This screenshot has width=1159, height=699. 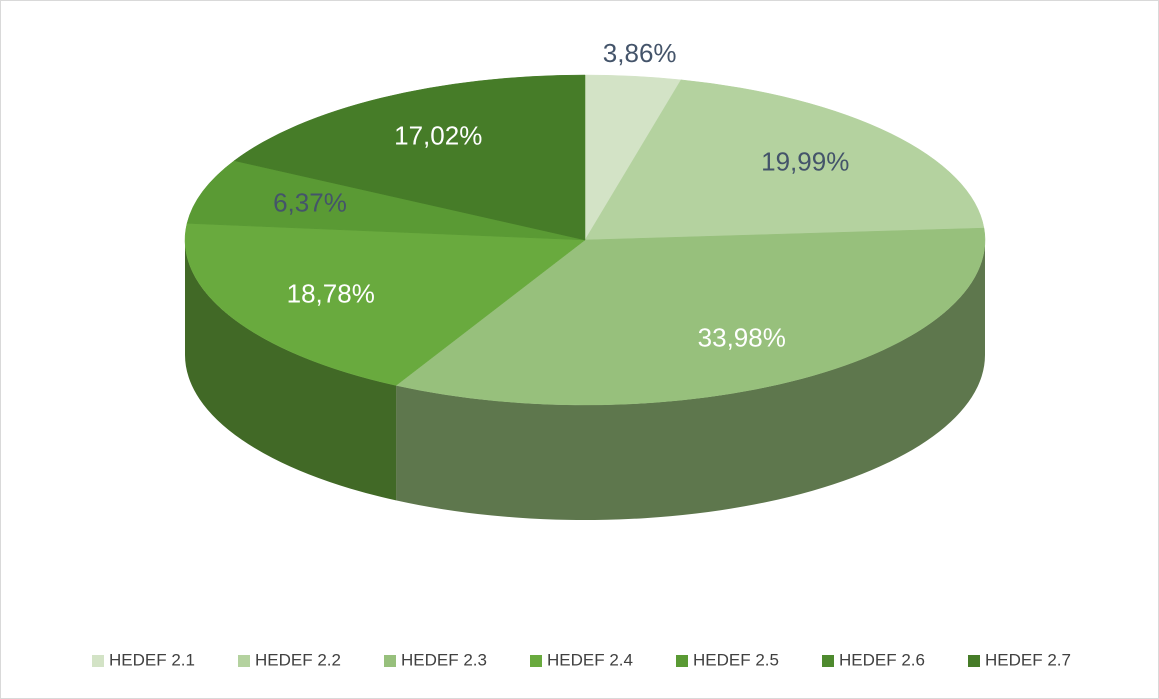 I want to click on data-label: 6,37%, so click(x=310, y=203).